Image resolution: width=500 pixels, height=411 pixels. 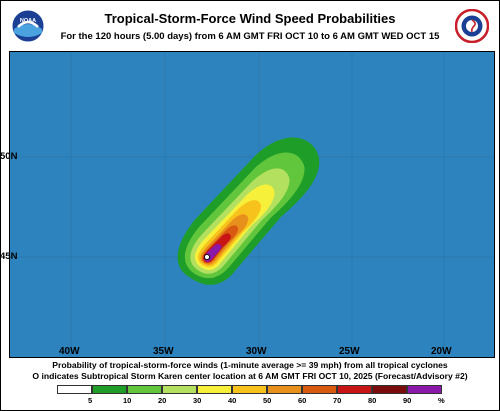 What do you see at coordinates (127, 400) in the screenshot?
I see `legend-label: 10` at bounding box center [127, 400].